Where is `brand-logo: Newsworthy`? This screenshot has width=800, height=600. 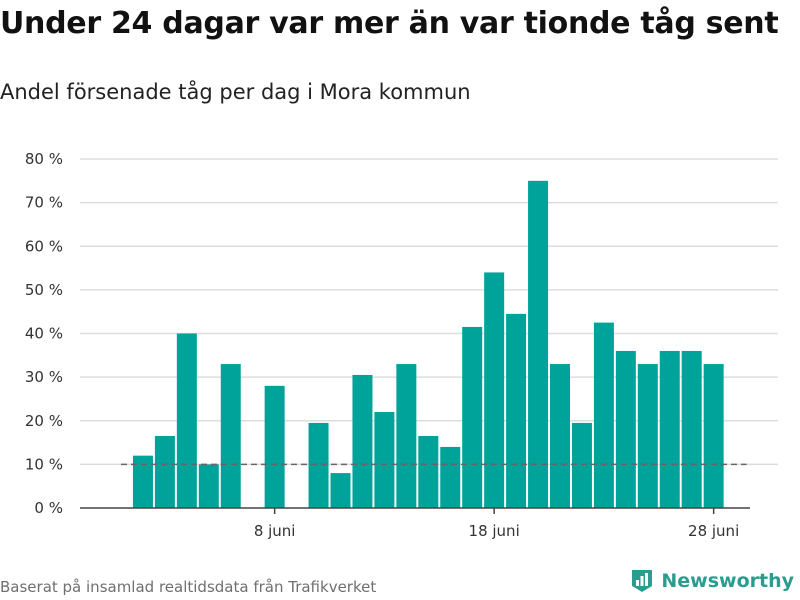 brand-logo: Newsworthy is located at coordinates (711, 581).